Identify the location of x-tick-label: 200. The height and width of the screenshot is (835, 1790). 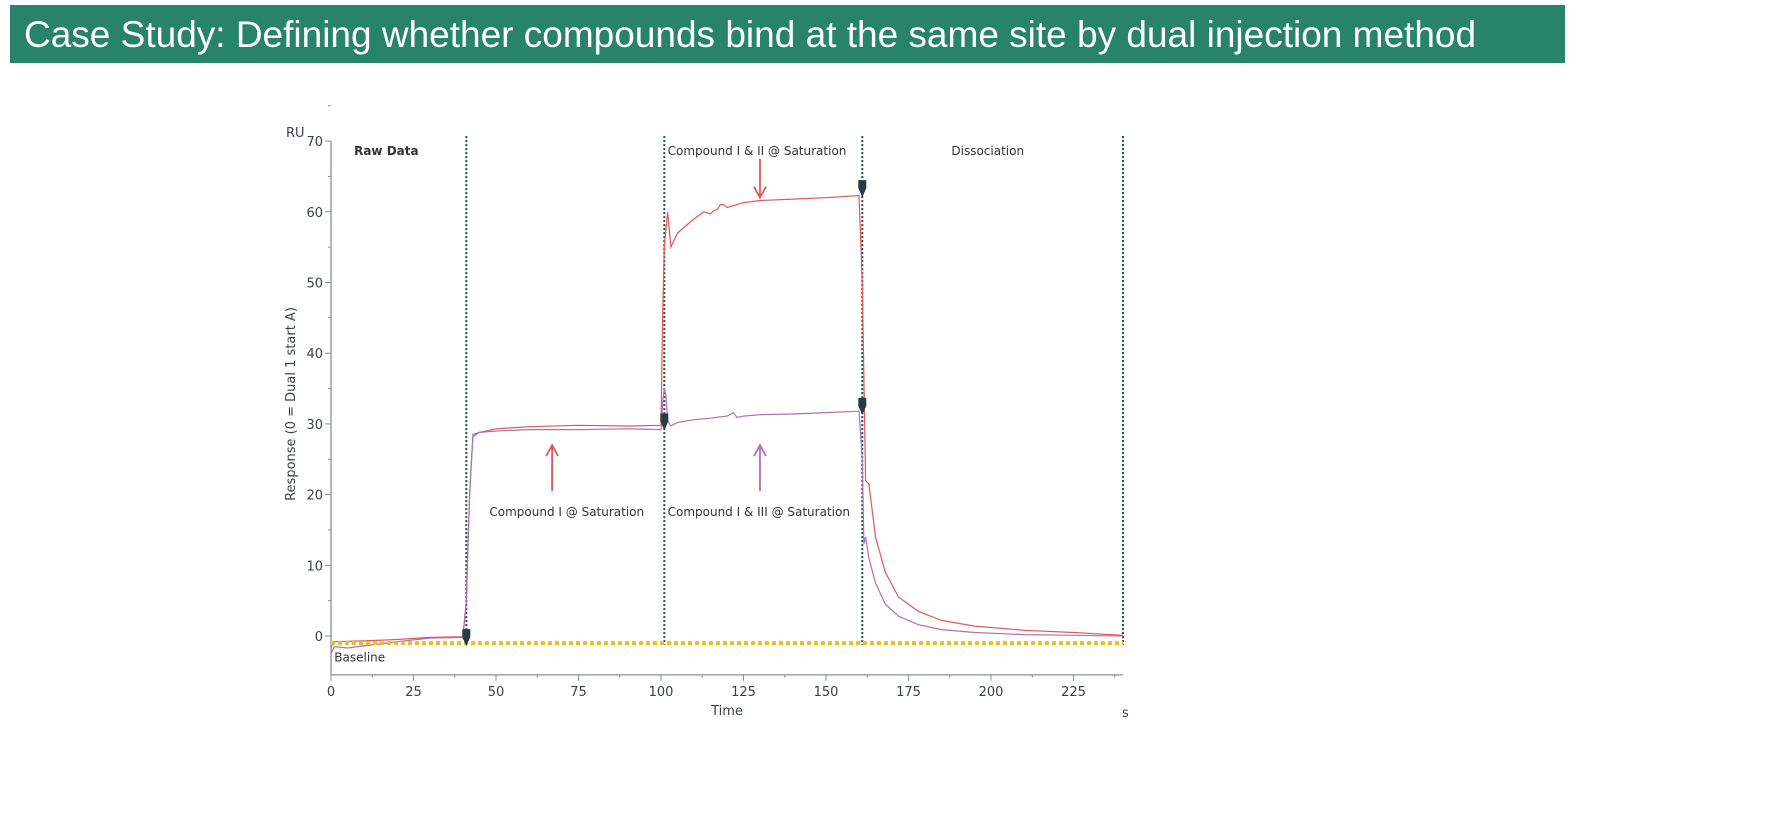
(991, 692).